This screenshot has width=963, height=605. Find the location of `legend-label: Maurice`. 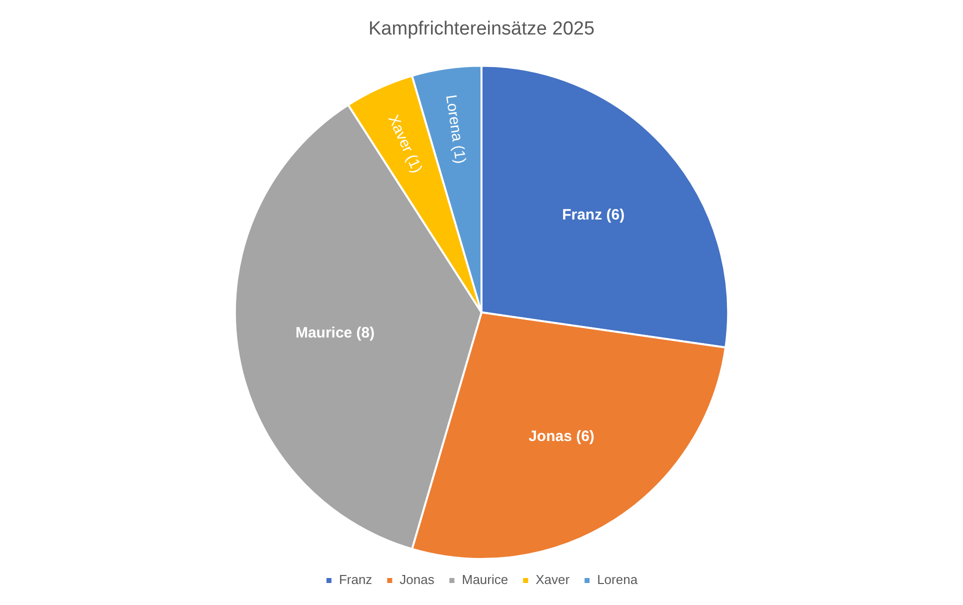

legend-label: Maurice is located at coordinates (485, 580).